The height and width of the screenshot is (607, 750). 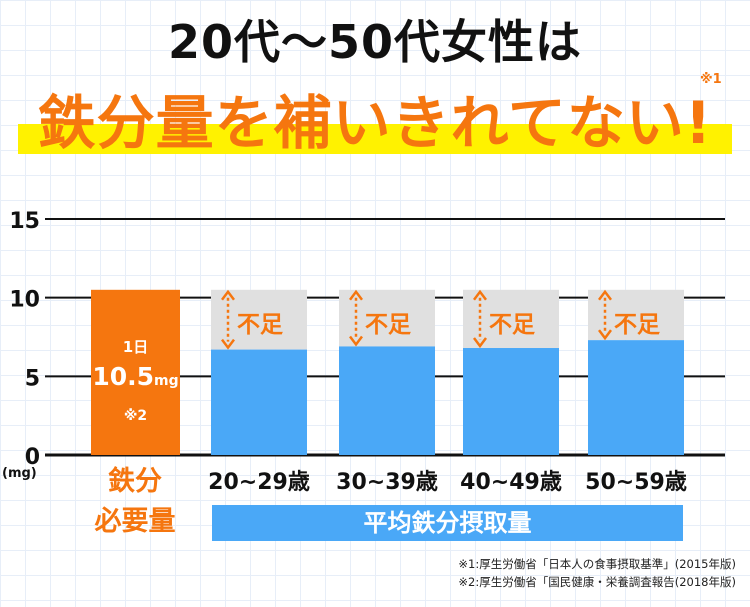 What do you see at coordinates (259, 482) in the screenshot?
I see `x-category-label: 20~29歳` at bounding box center [259, 482].